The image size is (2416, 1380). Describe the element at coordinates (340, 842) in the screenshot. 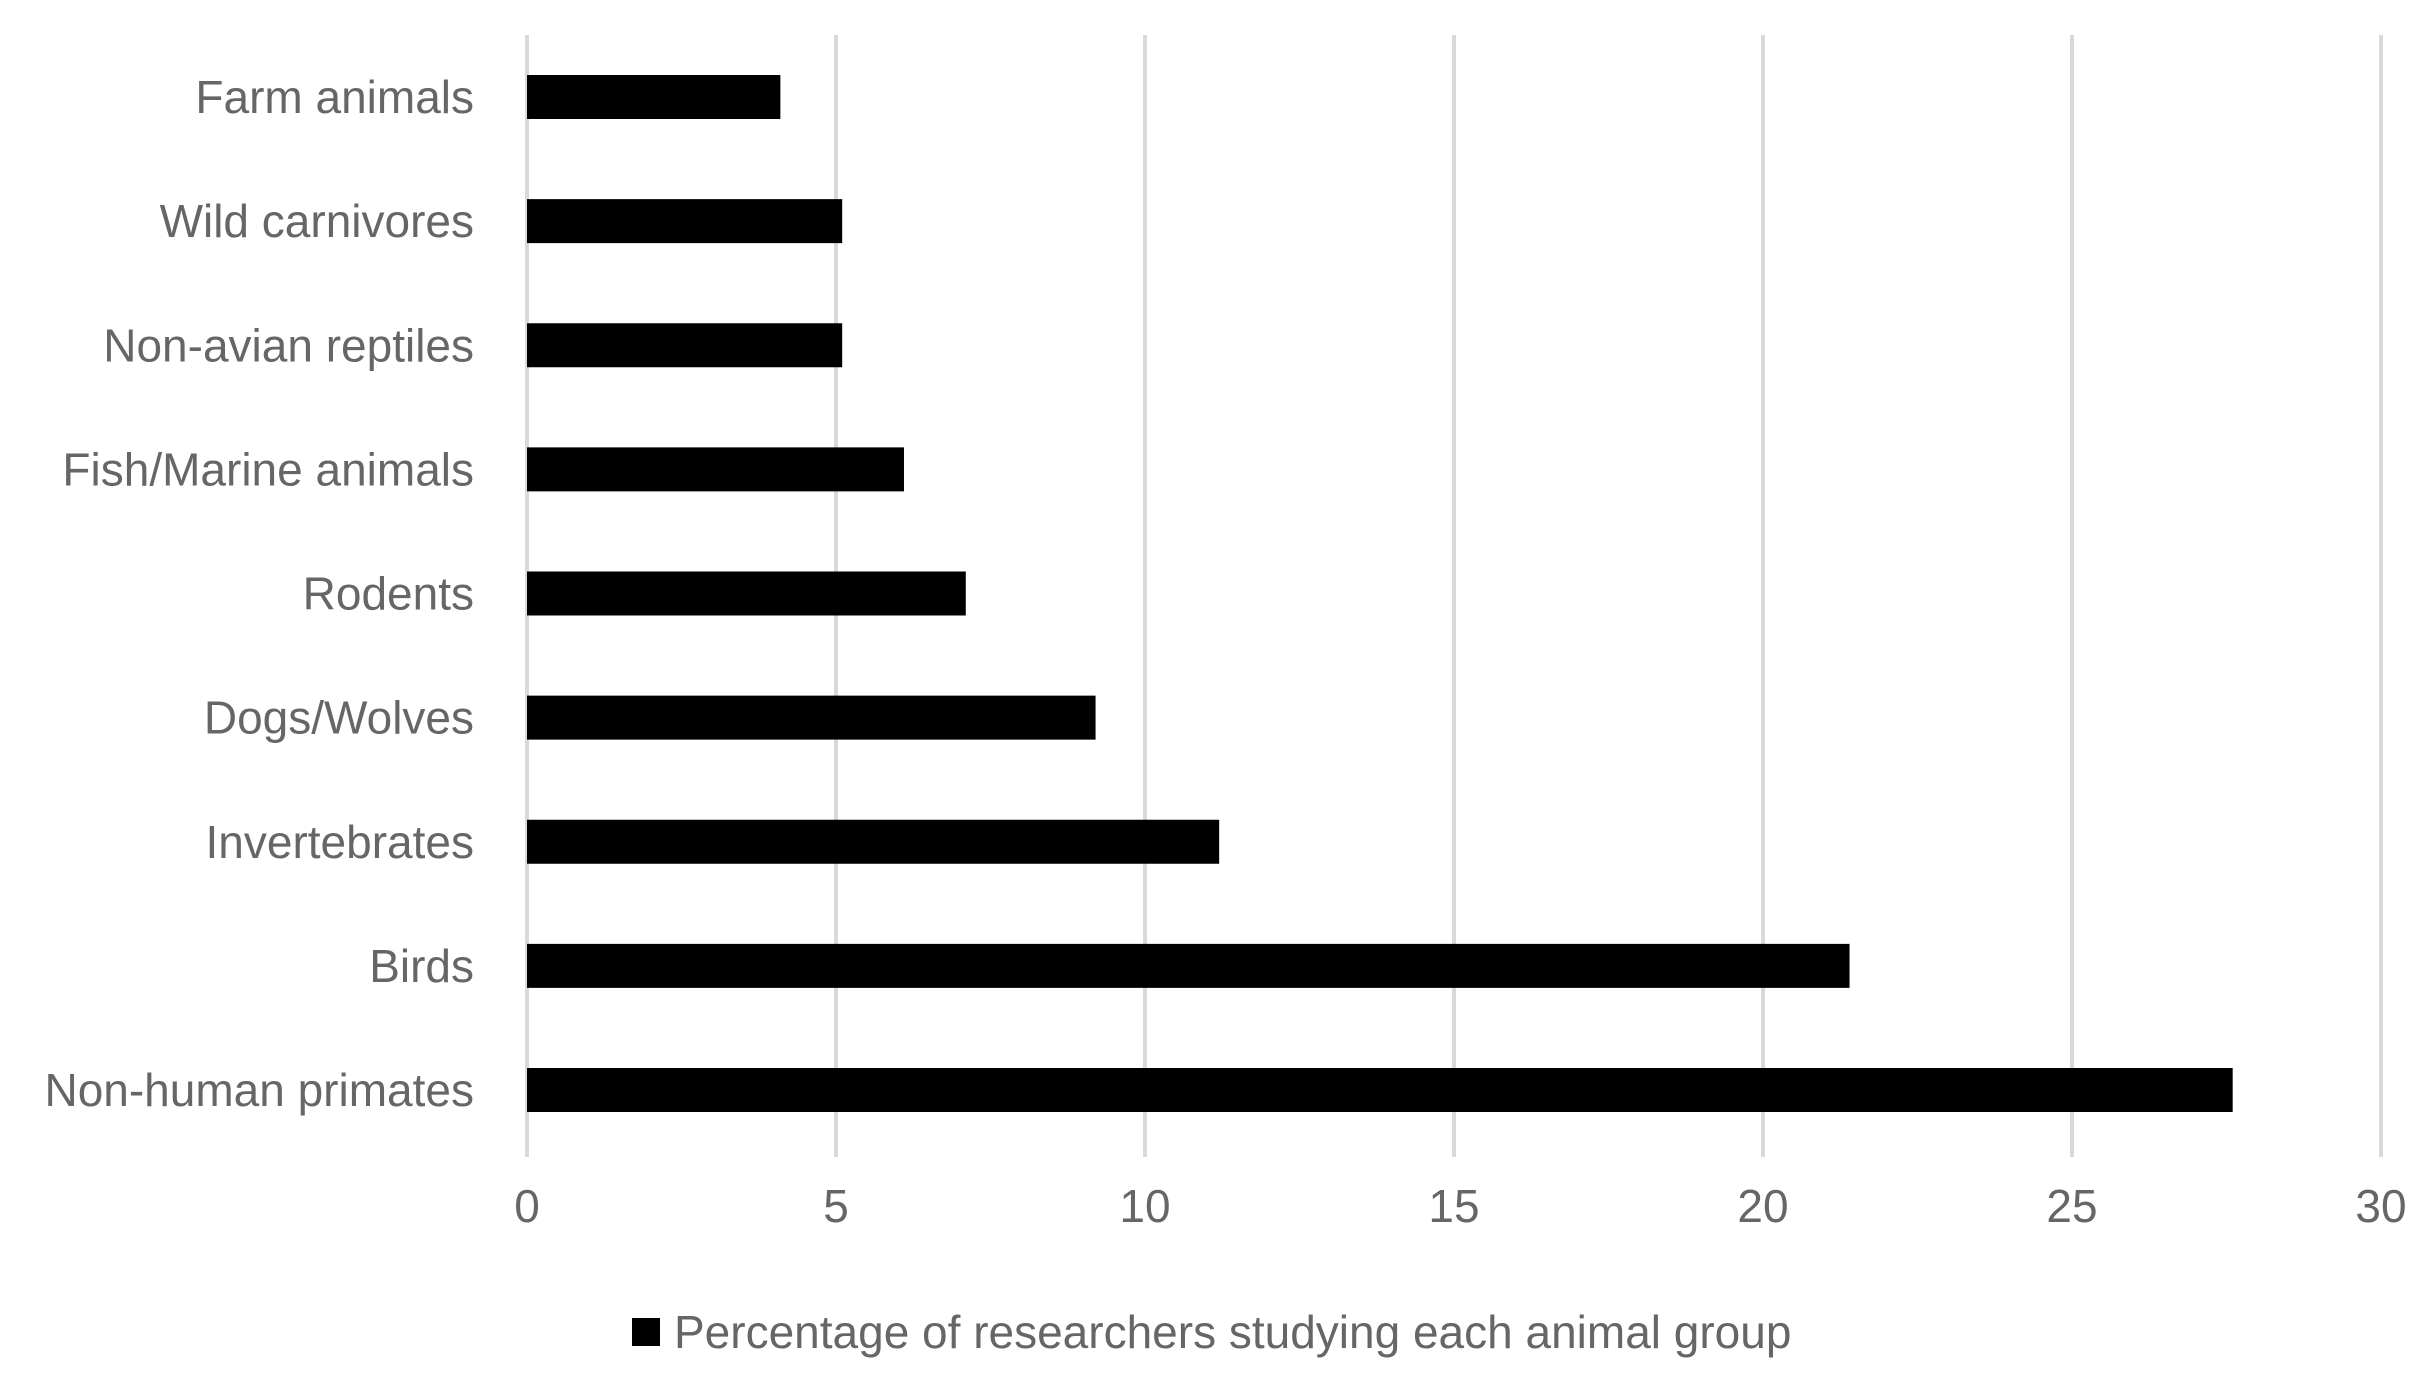

I see `category-label-invertebrates: Invertebrates` at that location.